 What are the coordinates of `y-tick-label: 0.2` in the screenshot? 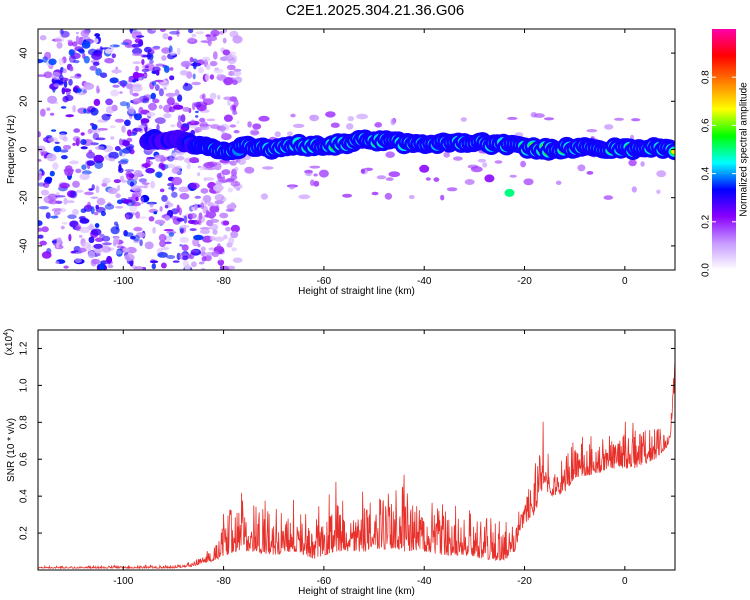 It's located at (24, 533).